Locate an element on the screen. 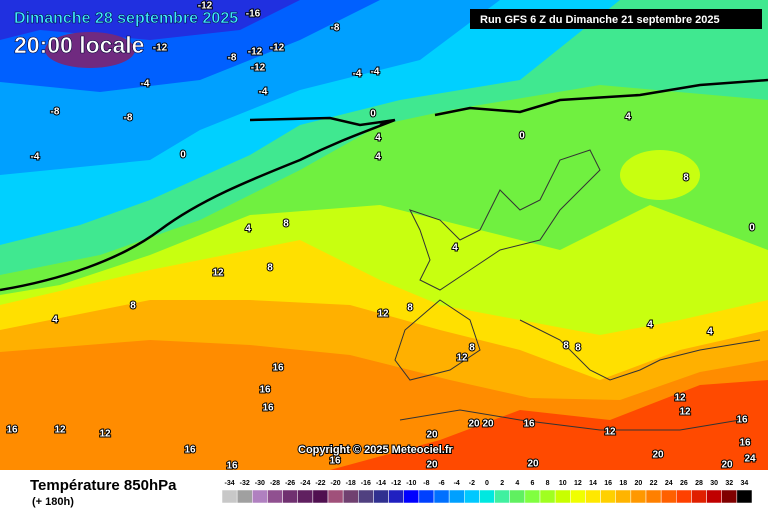 The height and width of the screenshot is (517, 768). scale-label: 26 is located at coordinates (684, 483).